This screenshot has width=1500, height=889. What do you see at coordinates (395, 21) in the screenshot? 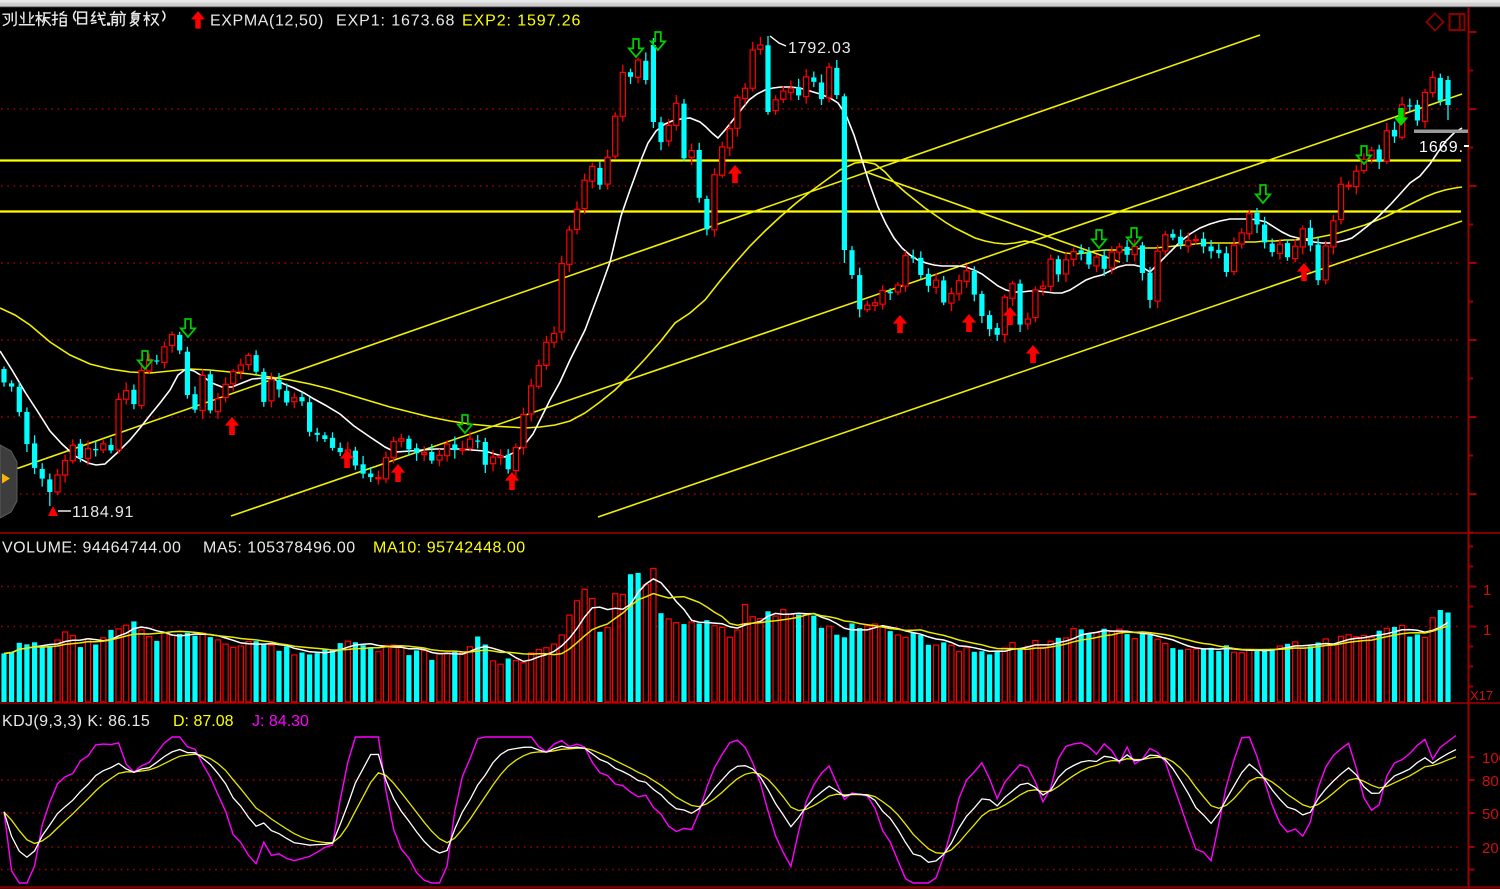
I see `svg-text: EXP1: 1673.68` at bounding box center [395, 21].